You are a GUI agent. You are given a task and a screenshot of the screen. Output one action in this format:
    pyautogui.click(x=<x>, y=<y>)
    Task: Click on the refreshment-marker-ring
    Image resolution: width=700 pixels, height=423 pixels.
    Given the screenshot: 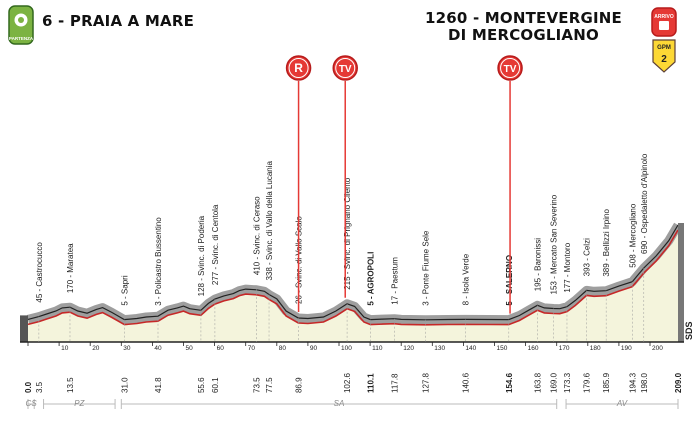 What is the action you would take?
    pyautogui.click(x=298, y=68)
    